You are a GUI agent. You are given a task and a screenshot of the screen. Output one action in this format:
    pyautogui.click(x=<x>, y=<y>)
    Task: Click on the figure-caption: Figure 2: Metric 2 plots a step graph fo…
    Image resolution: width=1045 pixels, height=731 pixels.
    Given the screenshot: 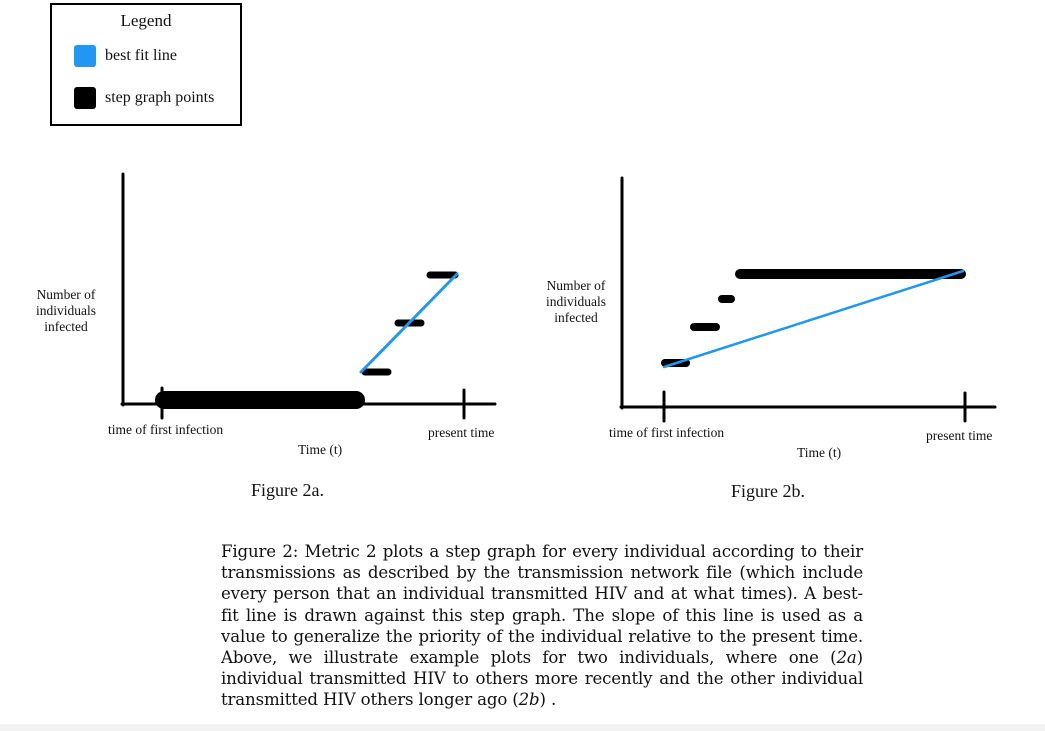 What is the action you would take?
    pyautogui.click(x=542, y=626)
    